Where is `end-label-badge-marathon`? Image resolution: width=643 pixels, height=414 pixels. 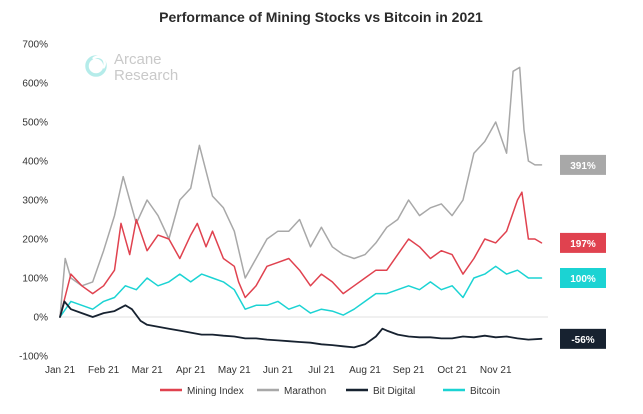
end-label-badge-marathon is located at coordinates (583, 164).